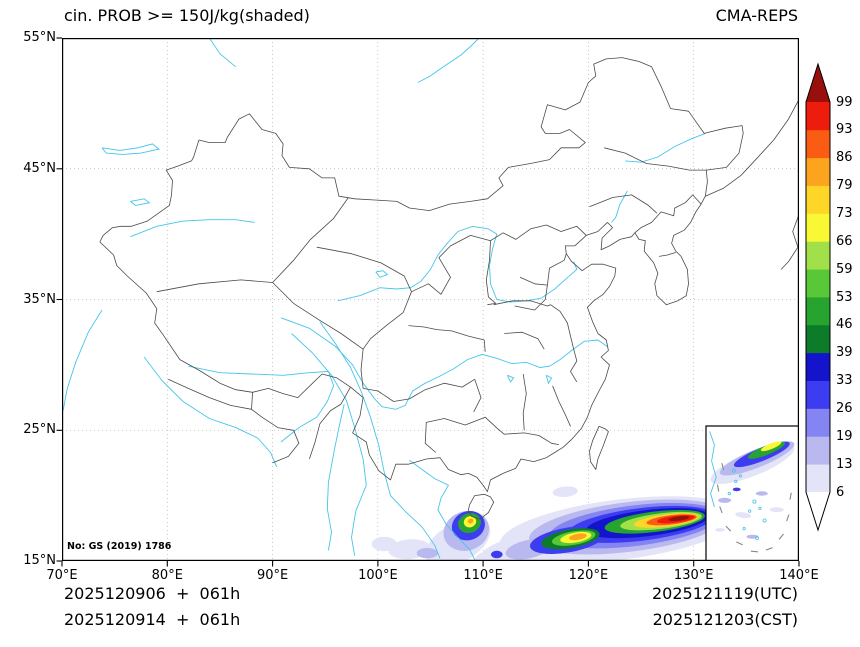 Image resolution: width=860 pixels, height=647 pixels. Describe the element at coordinates (844, 436) in the screenshot. I see `colorbar-tick-label: 19` at that location.